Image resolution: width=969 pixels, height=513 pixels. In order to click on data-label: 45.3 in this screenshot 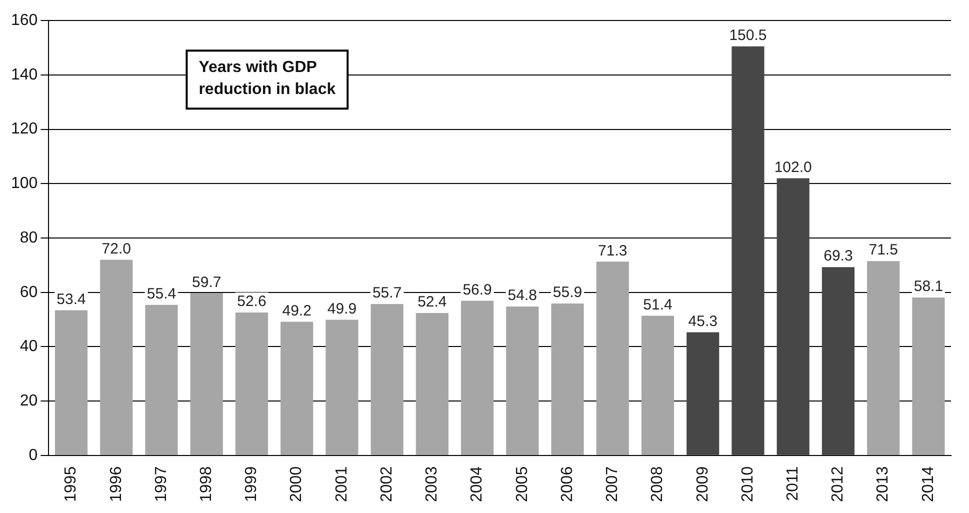, I will do `click(703, 321)`.